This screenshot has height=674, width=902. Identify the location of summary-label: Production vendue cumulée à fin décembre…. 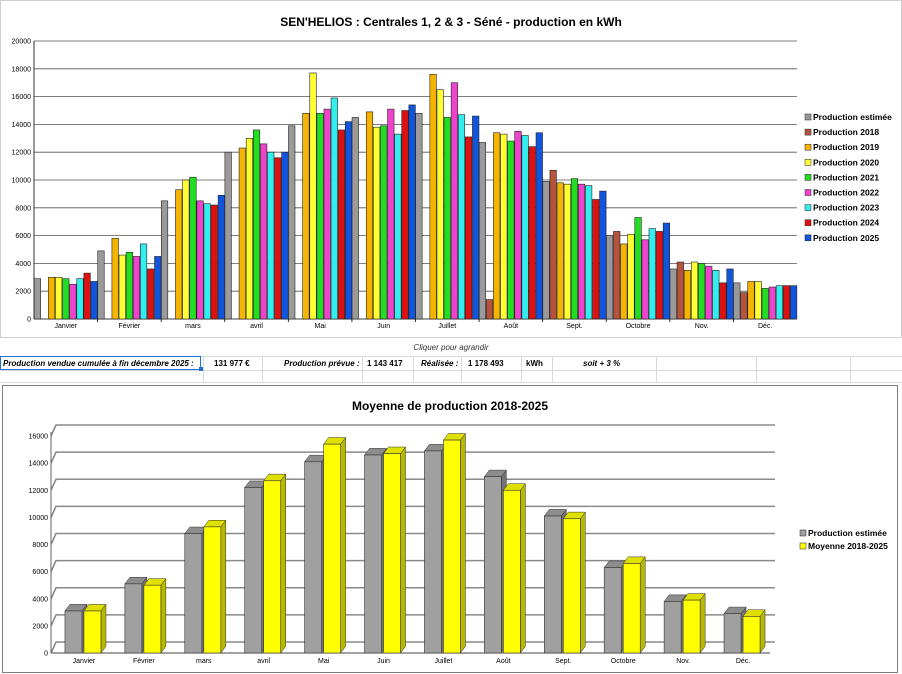
(98, 363).